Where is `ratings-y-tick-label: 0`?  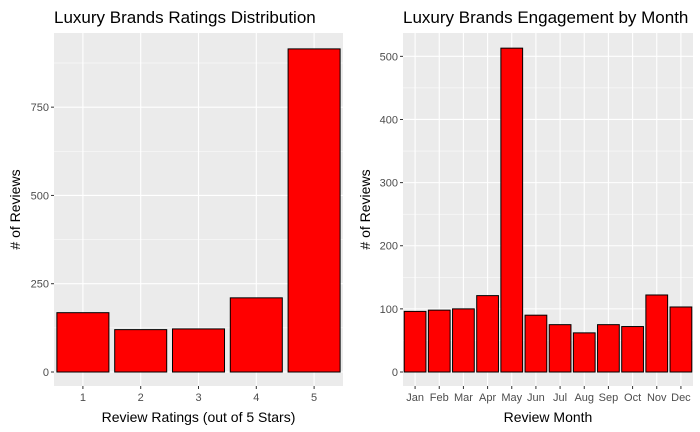
ratings-y-tick-label: 0 is located at coordinates (46, 373).